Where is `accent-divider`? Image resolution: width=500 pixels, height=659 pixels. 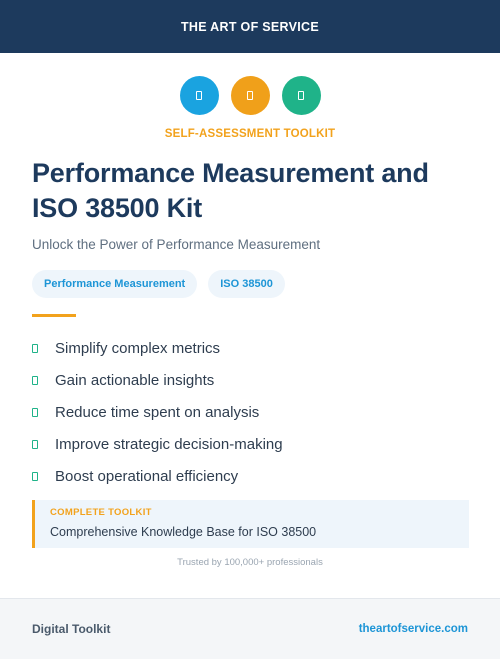 accent-divider is located at coordinates (54, 315).